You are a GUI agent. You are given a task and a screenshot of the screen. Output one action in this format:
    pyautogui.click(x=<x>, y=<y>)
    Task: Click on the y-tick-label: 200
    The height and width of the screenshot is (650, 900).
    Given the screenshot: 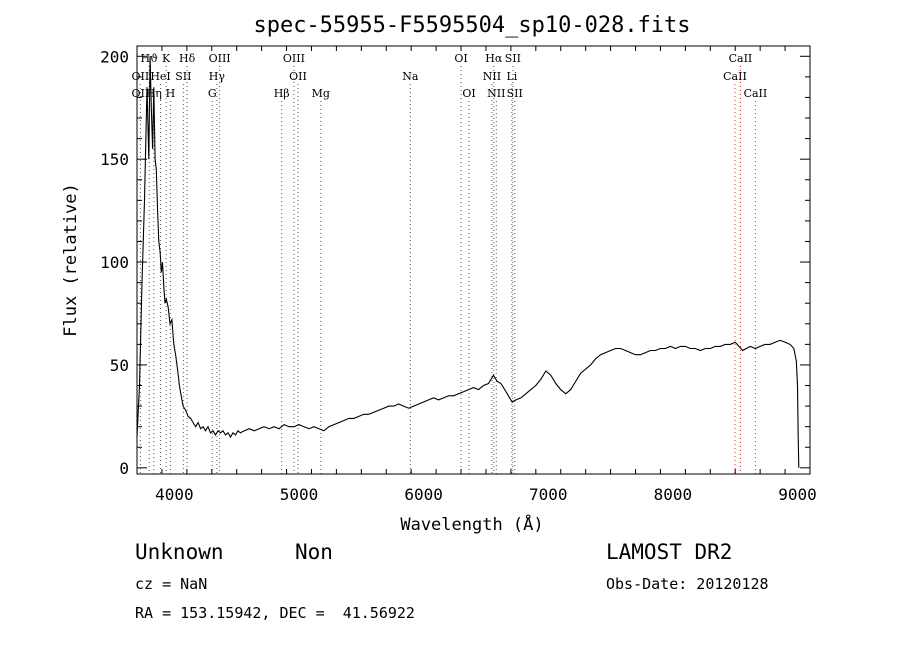 What is the action you would take?
    pyautogui.click(x=114, y=56)
    